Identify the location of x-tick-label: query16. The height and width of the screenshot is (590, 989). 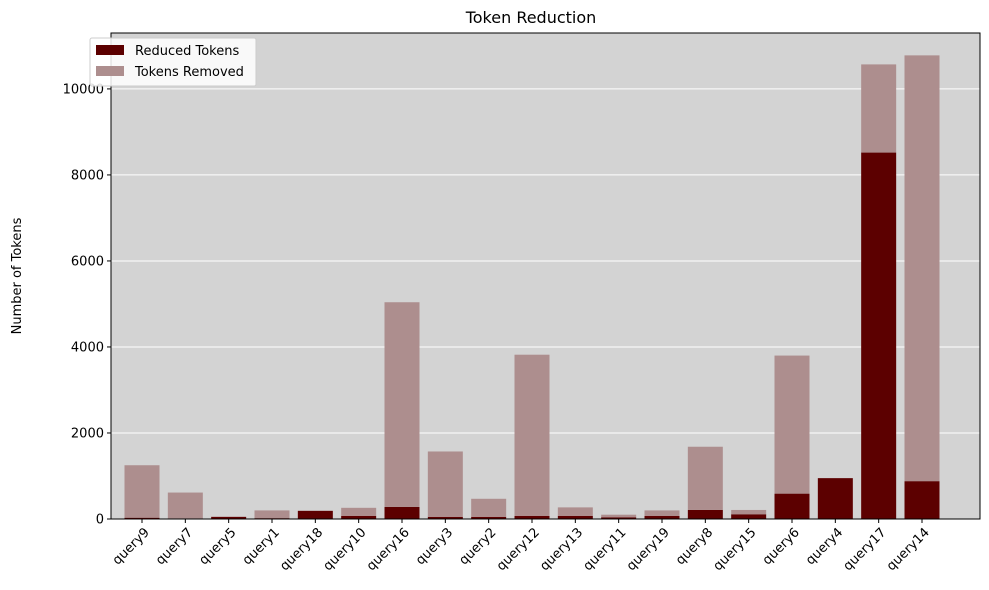
(388, 549).